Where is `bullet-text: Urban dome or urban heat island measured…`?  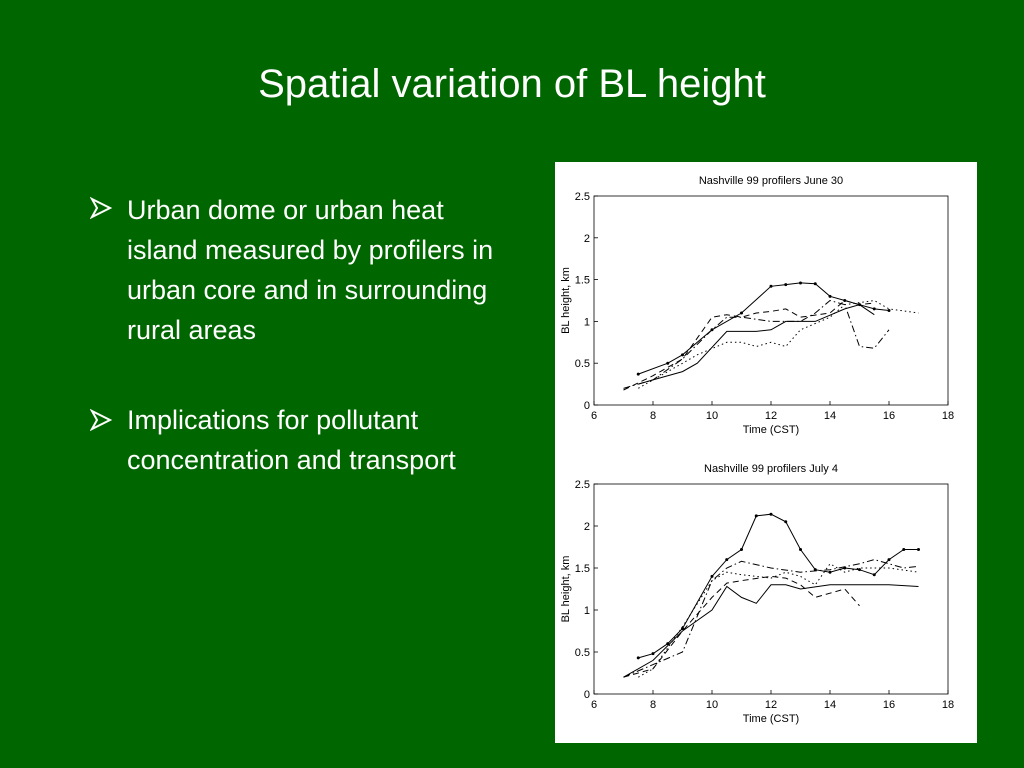
bullet-text: Urban dome or urban heat island measured… is located at coordinates (310, 270).